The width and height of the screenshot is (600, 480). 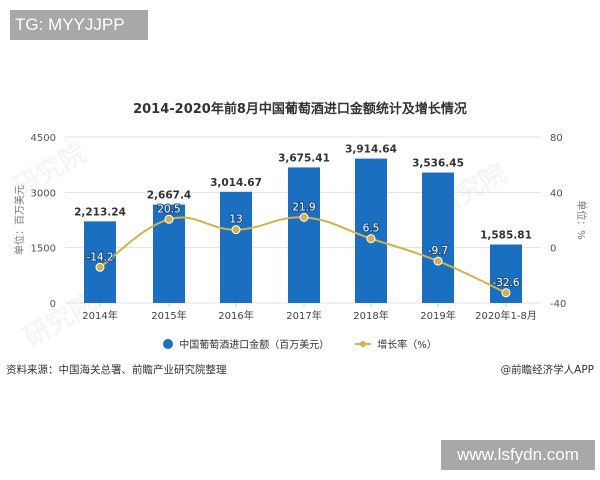 I want to click on bar-series-swatch-icon, so click(x=168, y=343).